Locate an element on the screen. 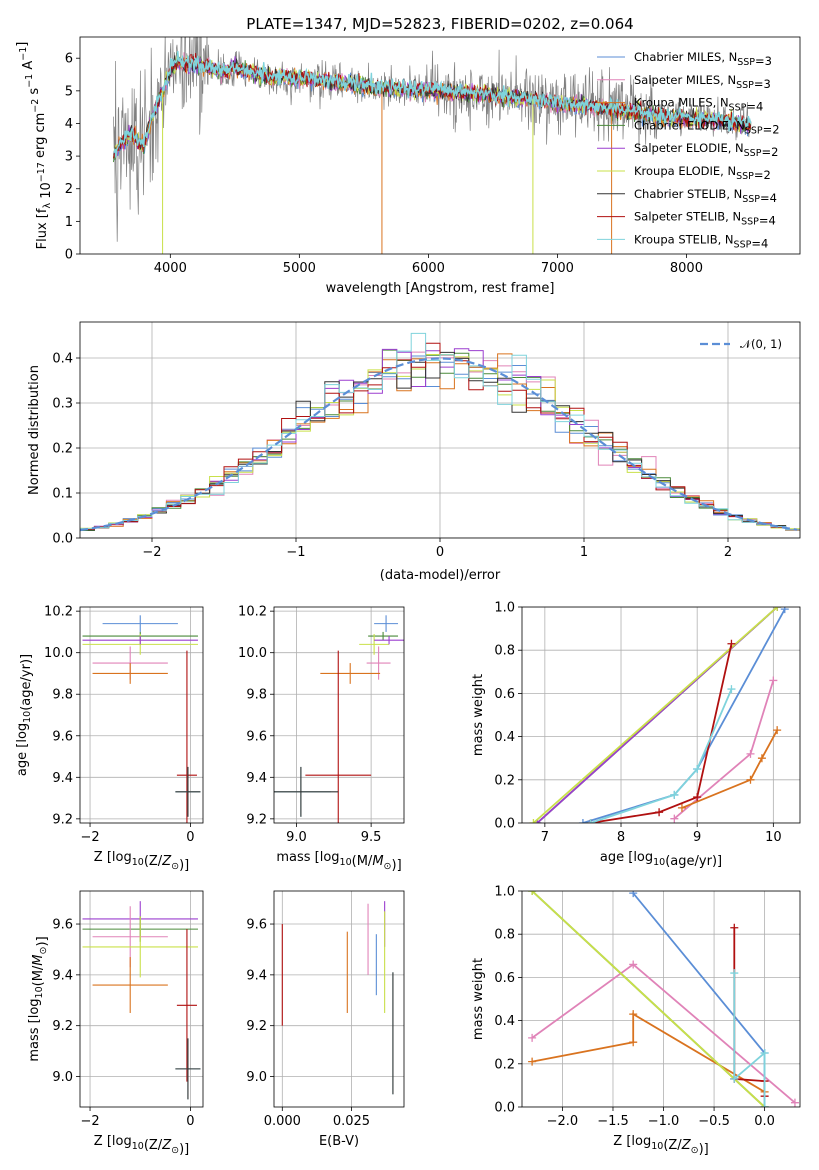  x-tick-label: 1 is located at coordinates (584, 552).